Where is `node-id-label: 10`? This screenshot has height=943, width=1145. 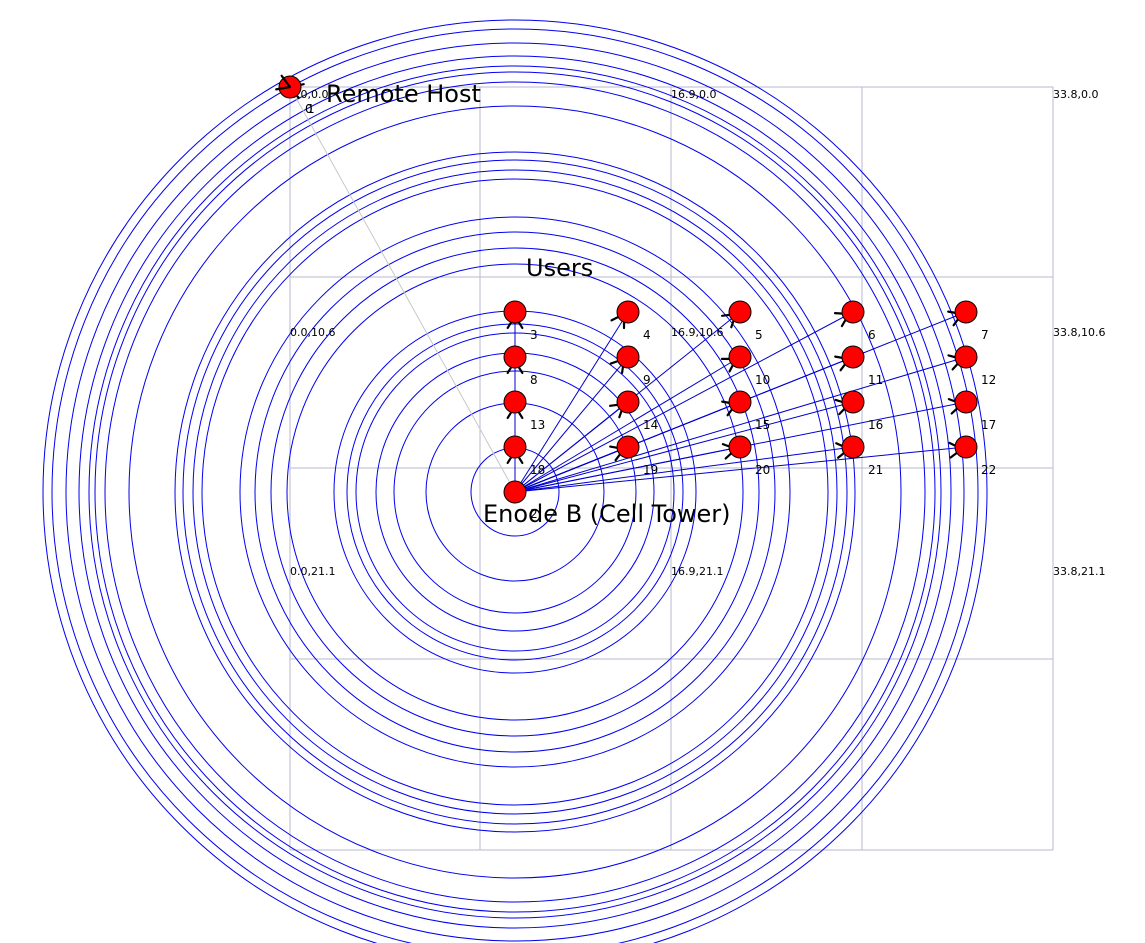
node-id-label: 10 is located at coordinates (762, 380).